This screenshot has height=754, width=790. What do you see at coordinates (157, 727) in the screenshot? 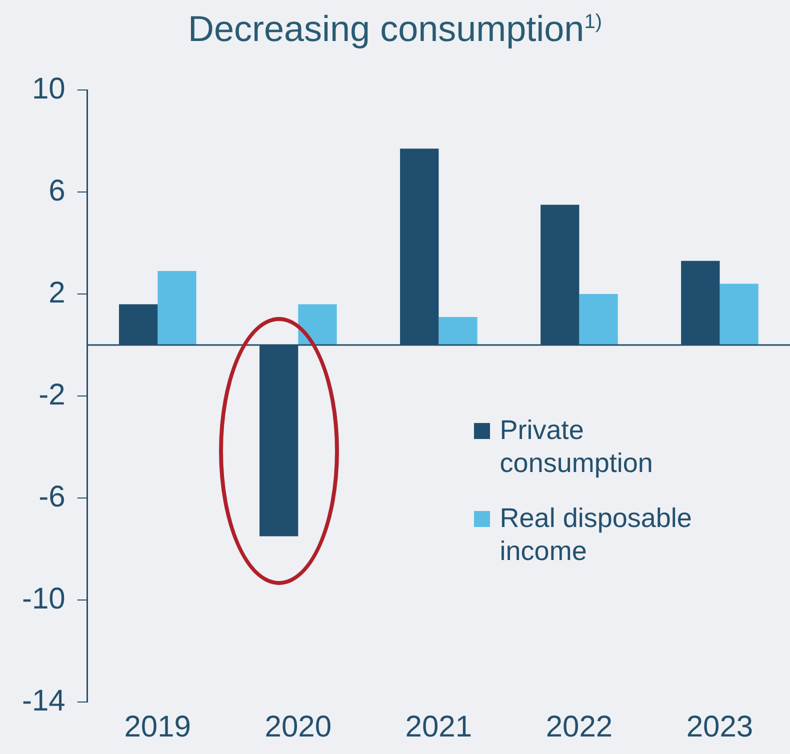
I see `x-tick-label: 2019` at bounding box center [157, 727].